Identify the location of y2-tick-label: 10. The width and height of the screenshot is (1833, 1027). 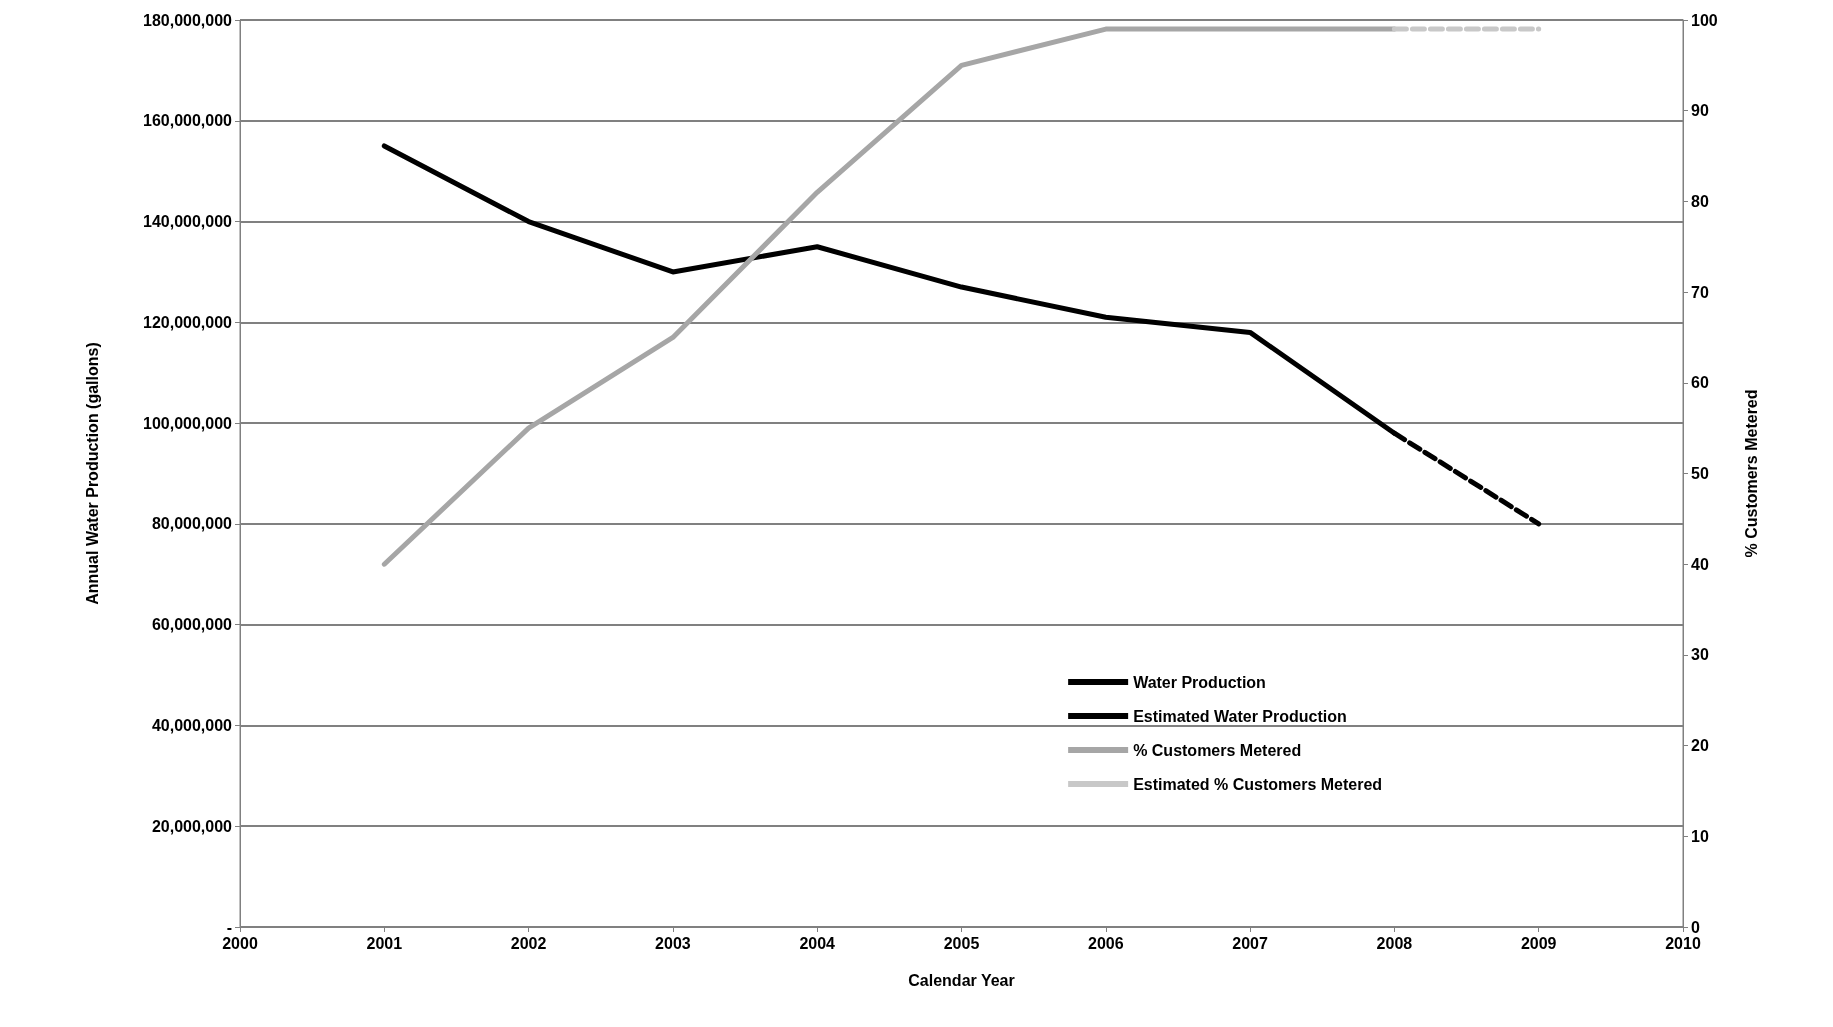
(1700, 836).